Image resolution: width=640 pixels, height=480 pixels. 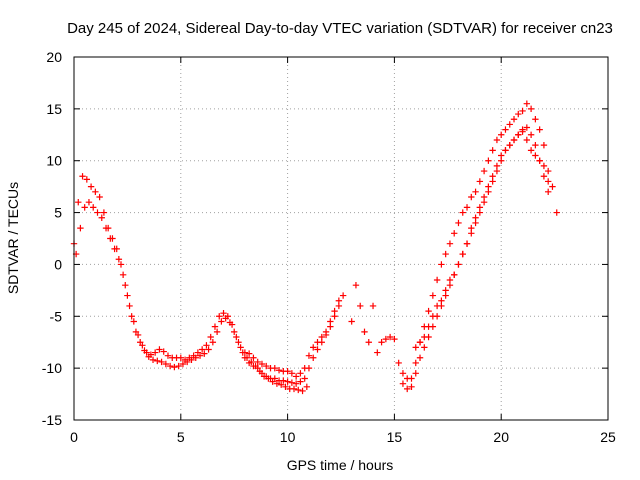 I want to click on x-tick-label: 10, so click(x=288, y=437).